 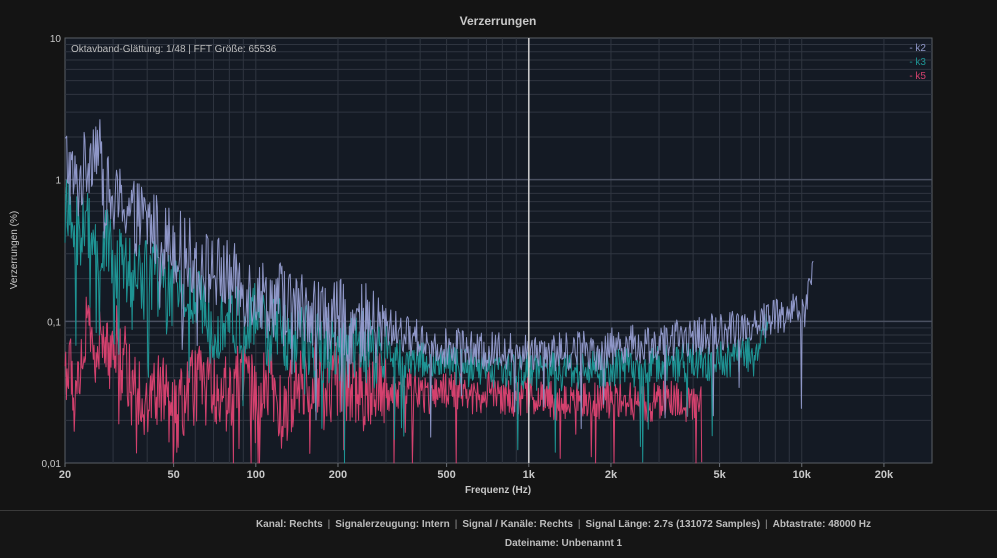 I want to click on x-tick-label: 10k, so click(x=802, y=475).